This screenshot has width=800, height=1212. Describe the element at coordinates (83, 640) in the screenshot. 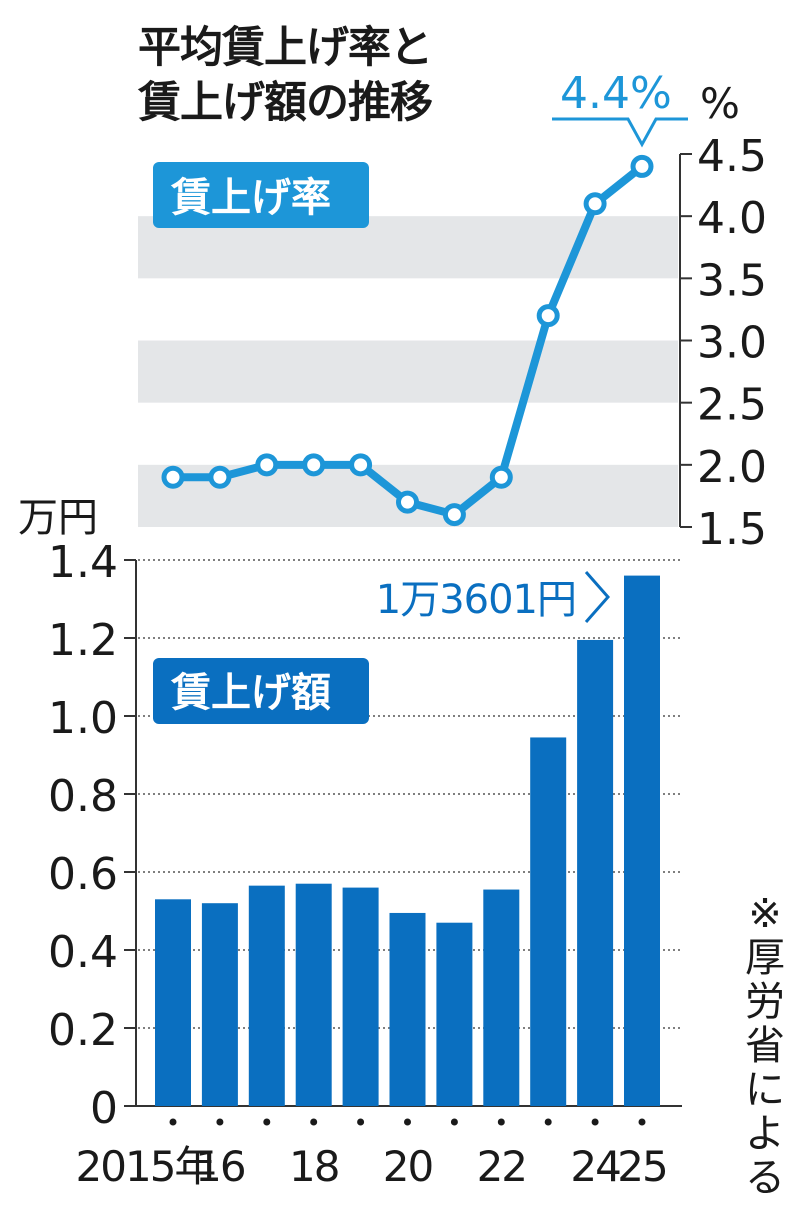

I see `amount-y-tick-label: 1.2` at that location.